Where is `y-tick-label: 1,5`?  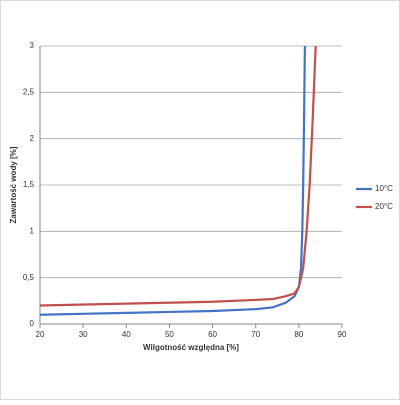
y-tick-label: 1,5 is located at coordinates (29, 184).